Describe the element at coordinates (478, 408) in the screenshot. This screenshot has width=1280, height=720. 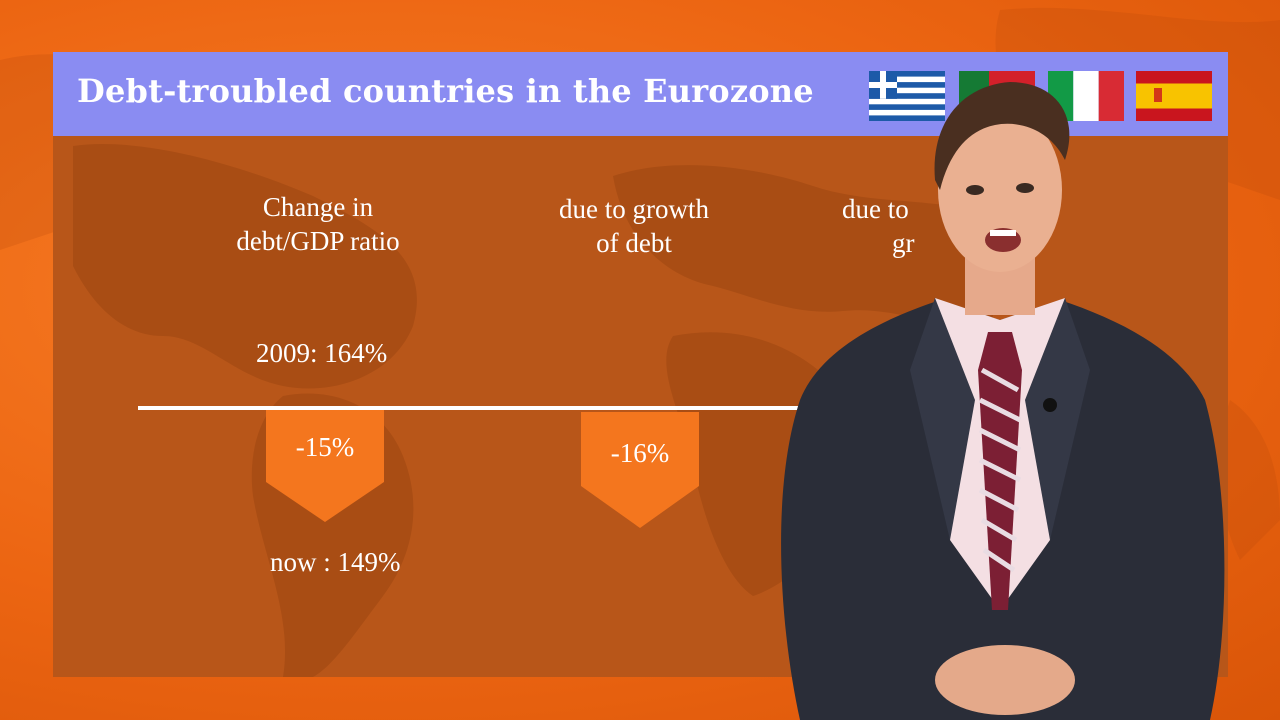
I see `baseline` at that location.